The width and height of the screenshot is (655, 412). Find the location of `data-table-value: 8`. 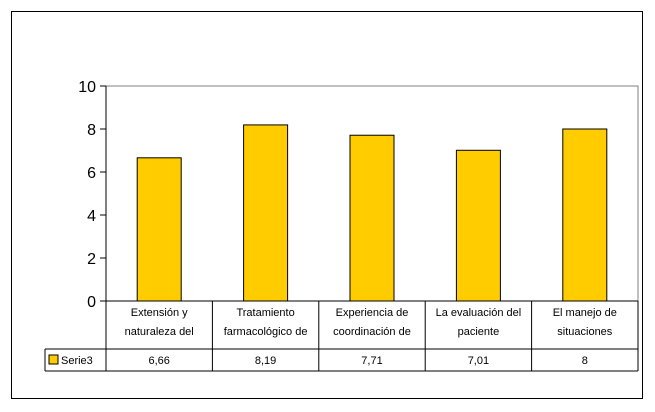

data-table-value: 8 is located at coordinates (585, 361).